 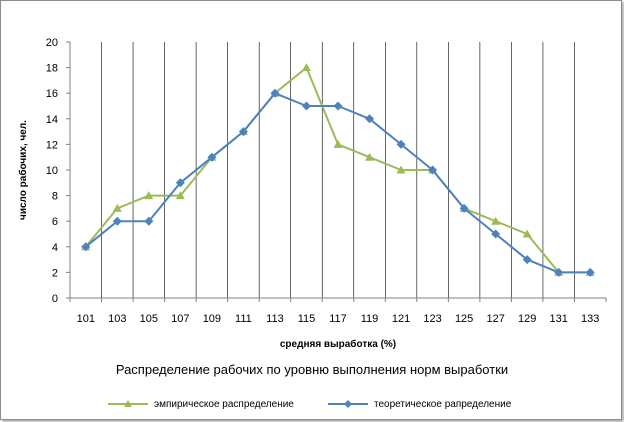 What do you see at coordinates (348, 404) in the screenshot?
I see `legend-swatch-theoretical` at bounding box center [348, 404].